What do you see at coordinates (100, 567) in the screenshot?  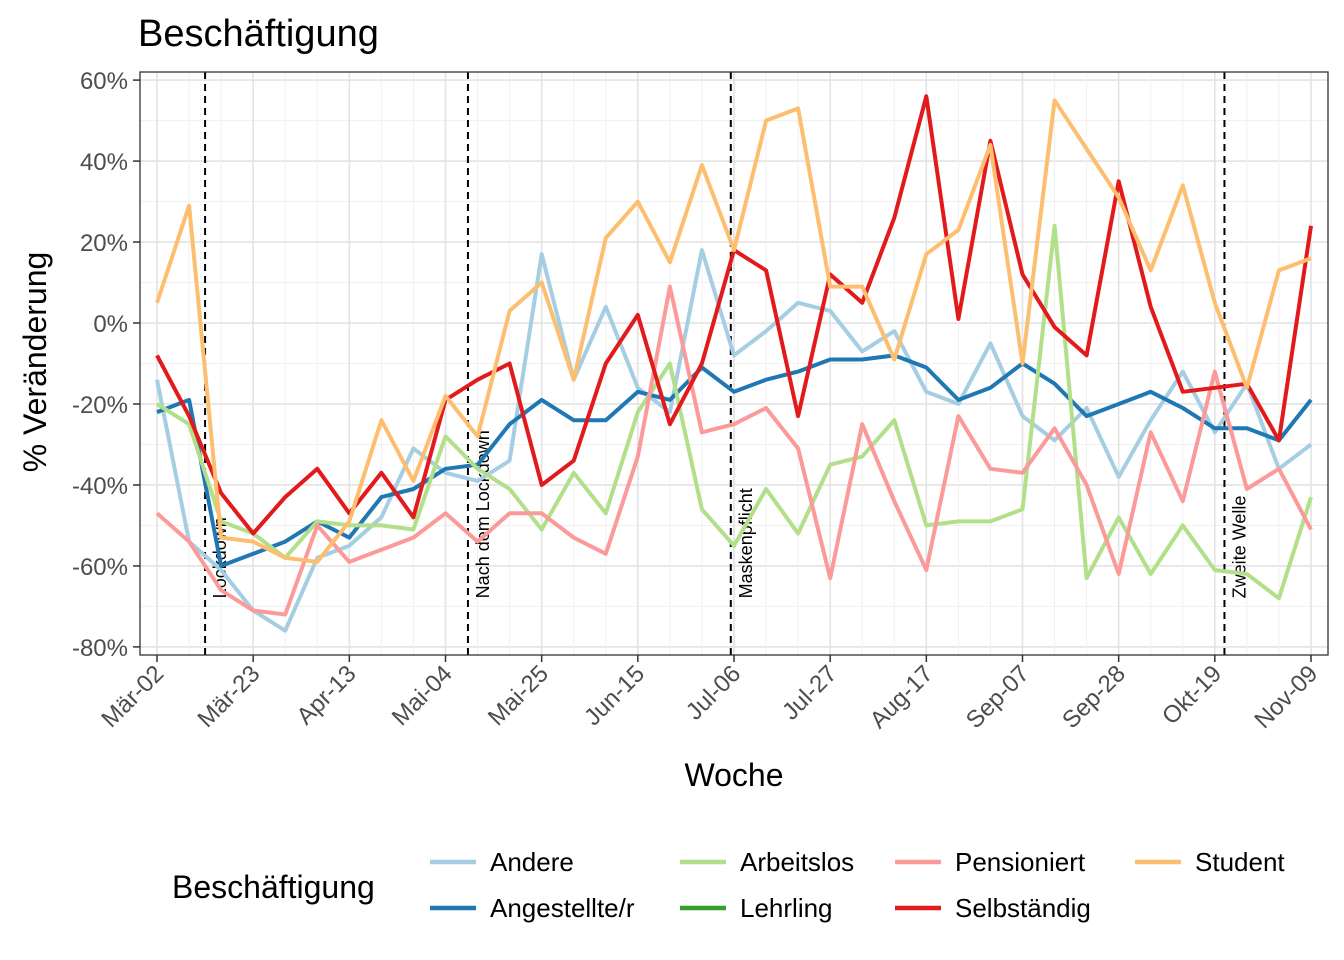 I see `y-tick-label: -60%` at bounding box center [100, 567].